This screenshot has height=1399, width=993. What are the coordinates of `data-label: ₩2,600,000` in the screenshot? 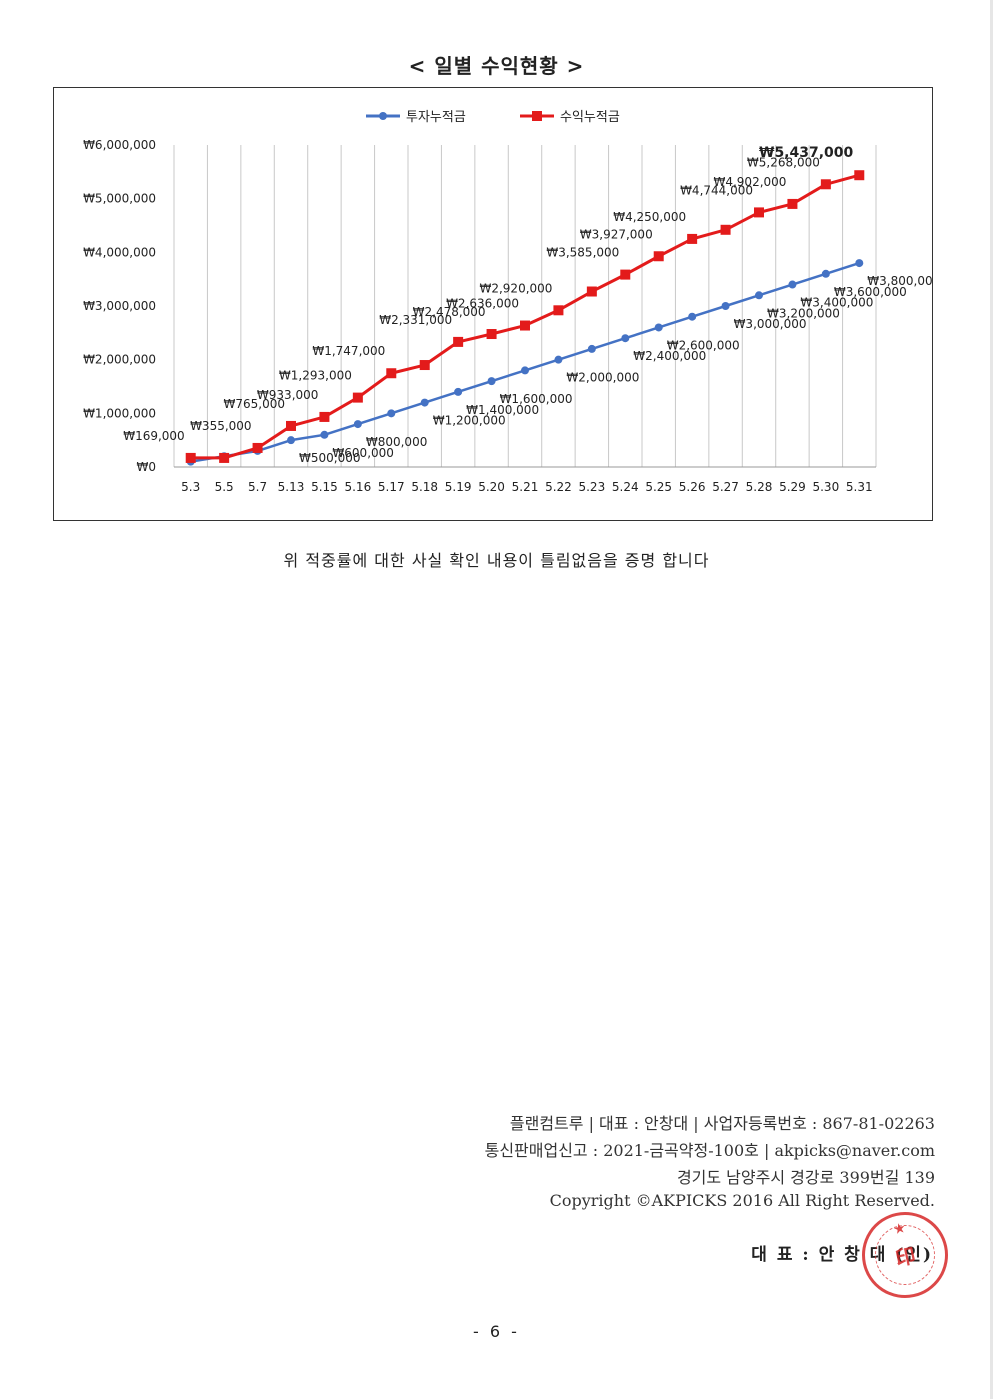 It's located at (703, 345).